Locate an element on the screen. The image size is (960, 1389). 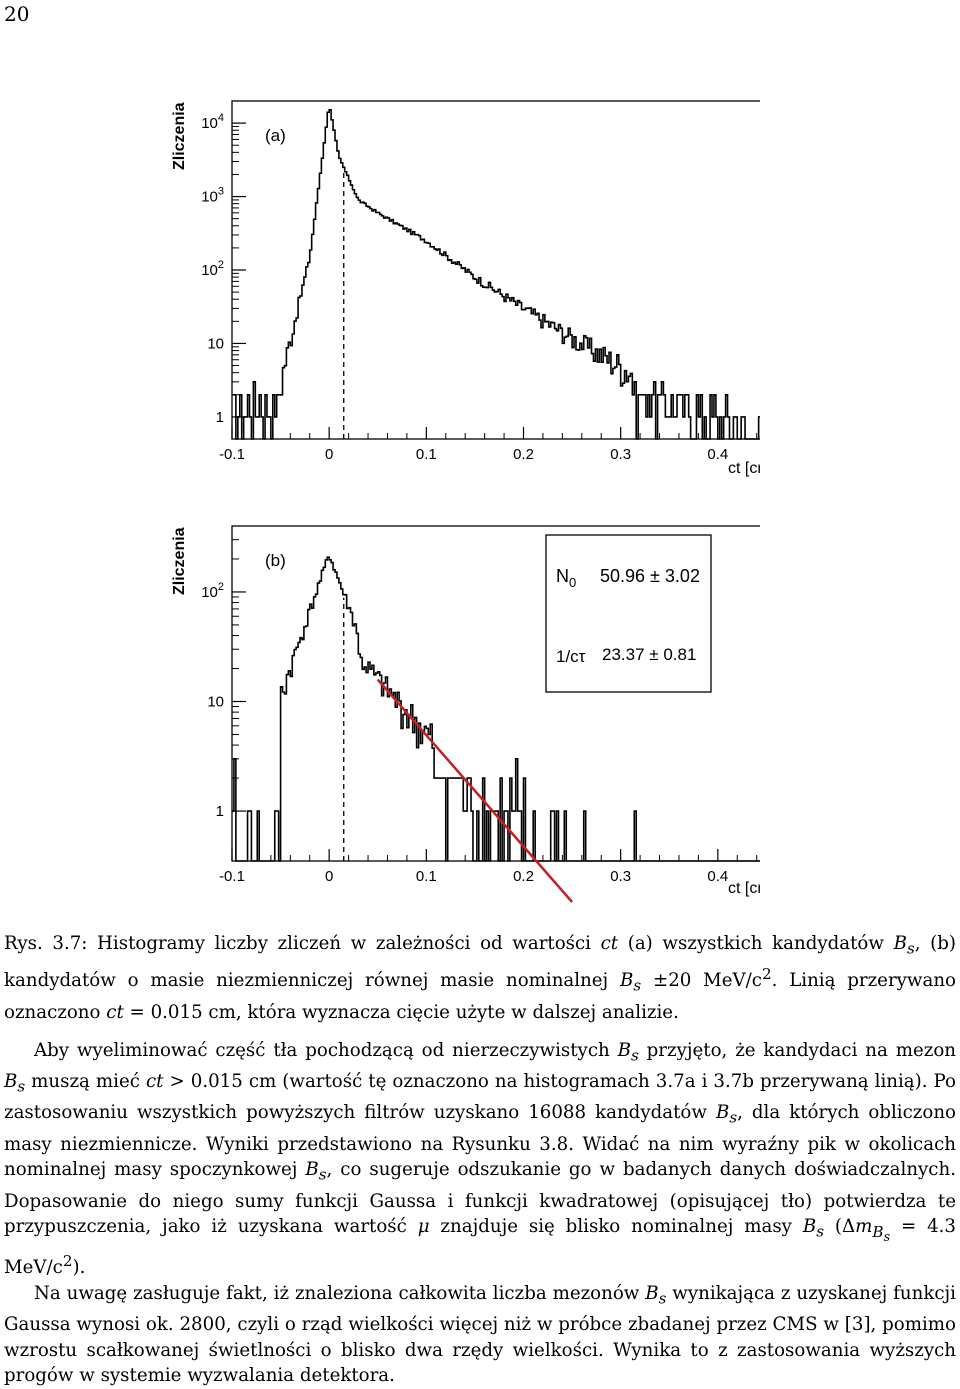
y-tick-label: 10³ is located at coordinates (212, 196).